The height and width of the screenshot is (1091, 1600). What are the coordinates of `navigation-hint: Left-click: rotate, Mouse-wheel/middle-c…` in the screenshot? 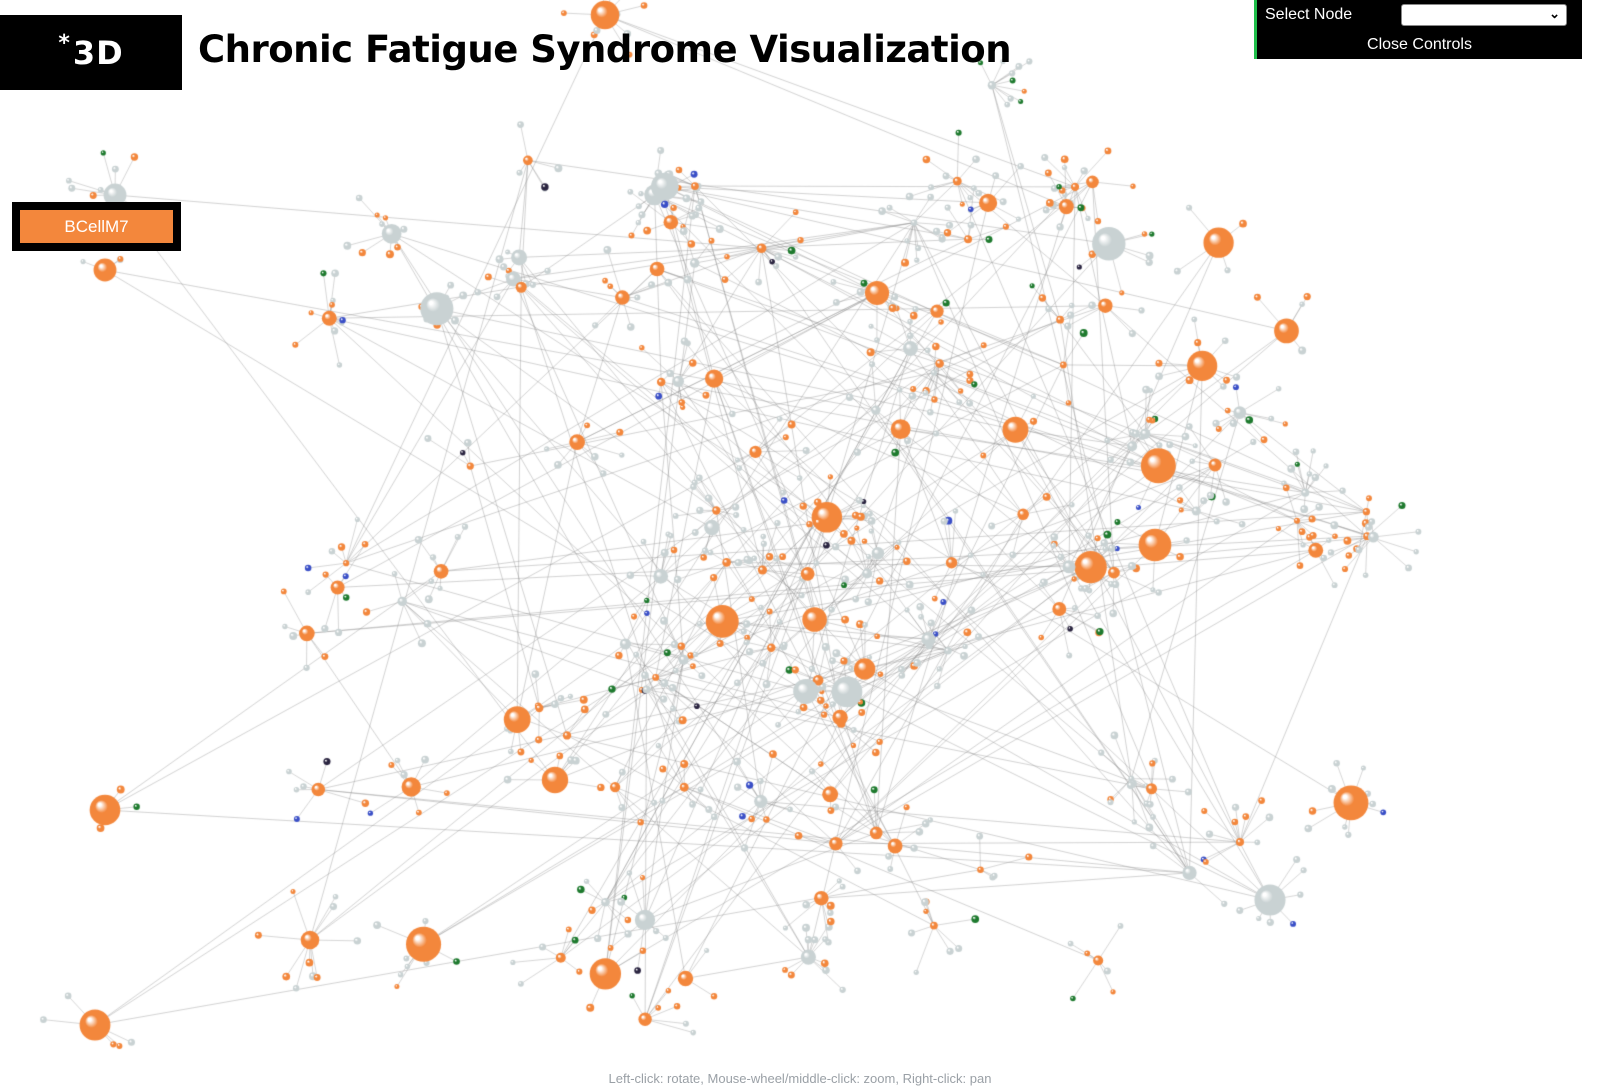 It's located at (800, 1078).